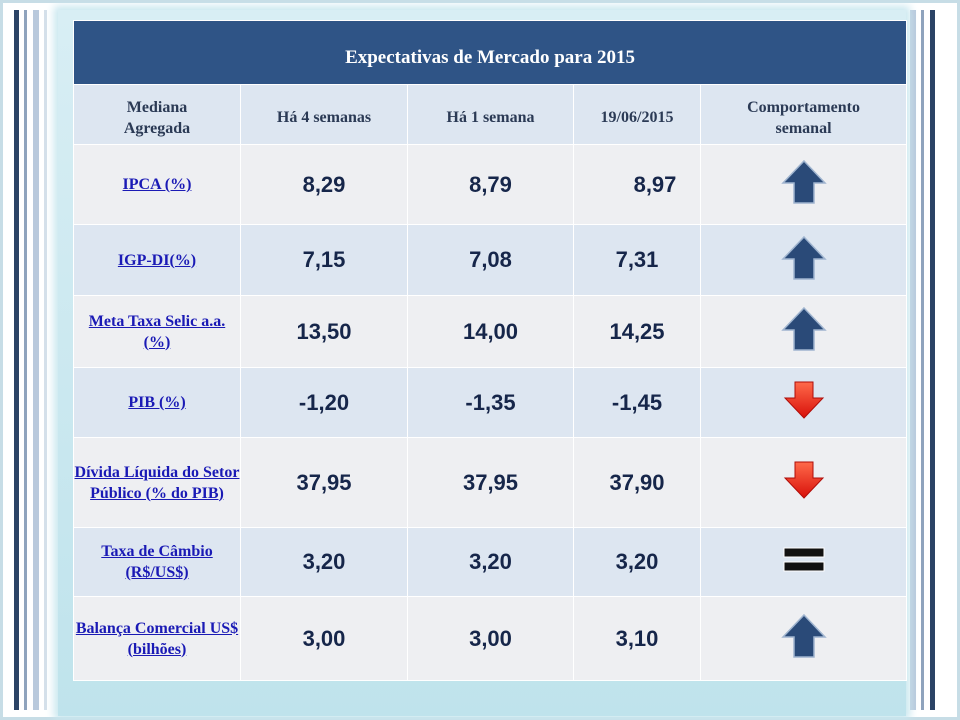 The image size is (960, 720). Describe the element at coordinates (157, 114) in the screenshot. I see `col-header-median: Mediana Agregada` at that location.